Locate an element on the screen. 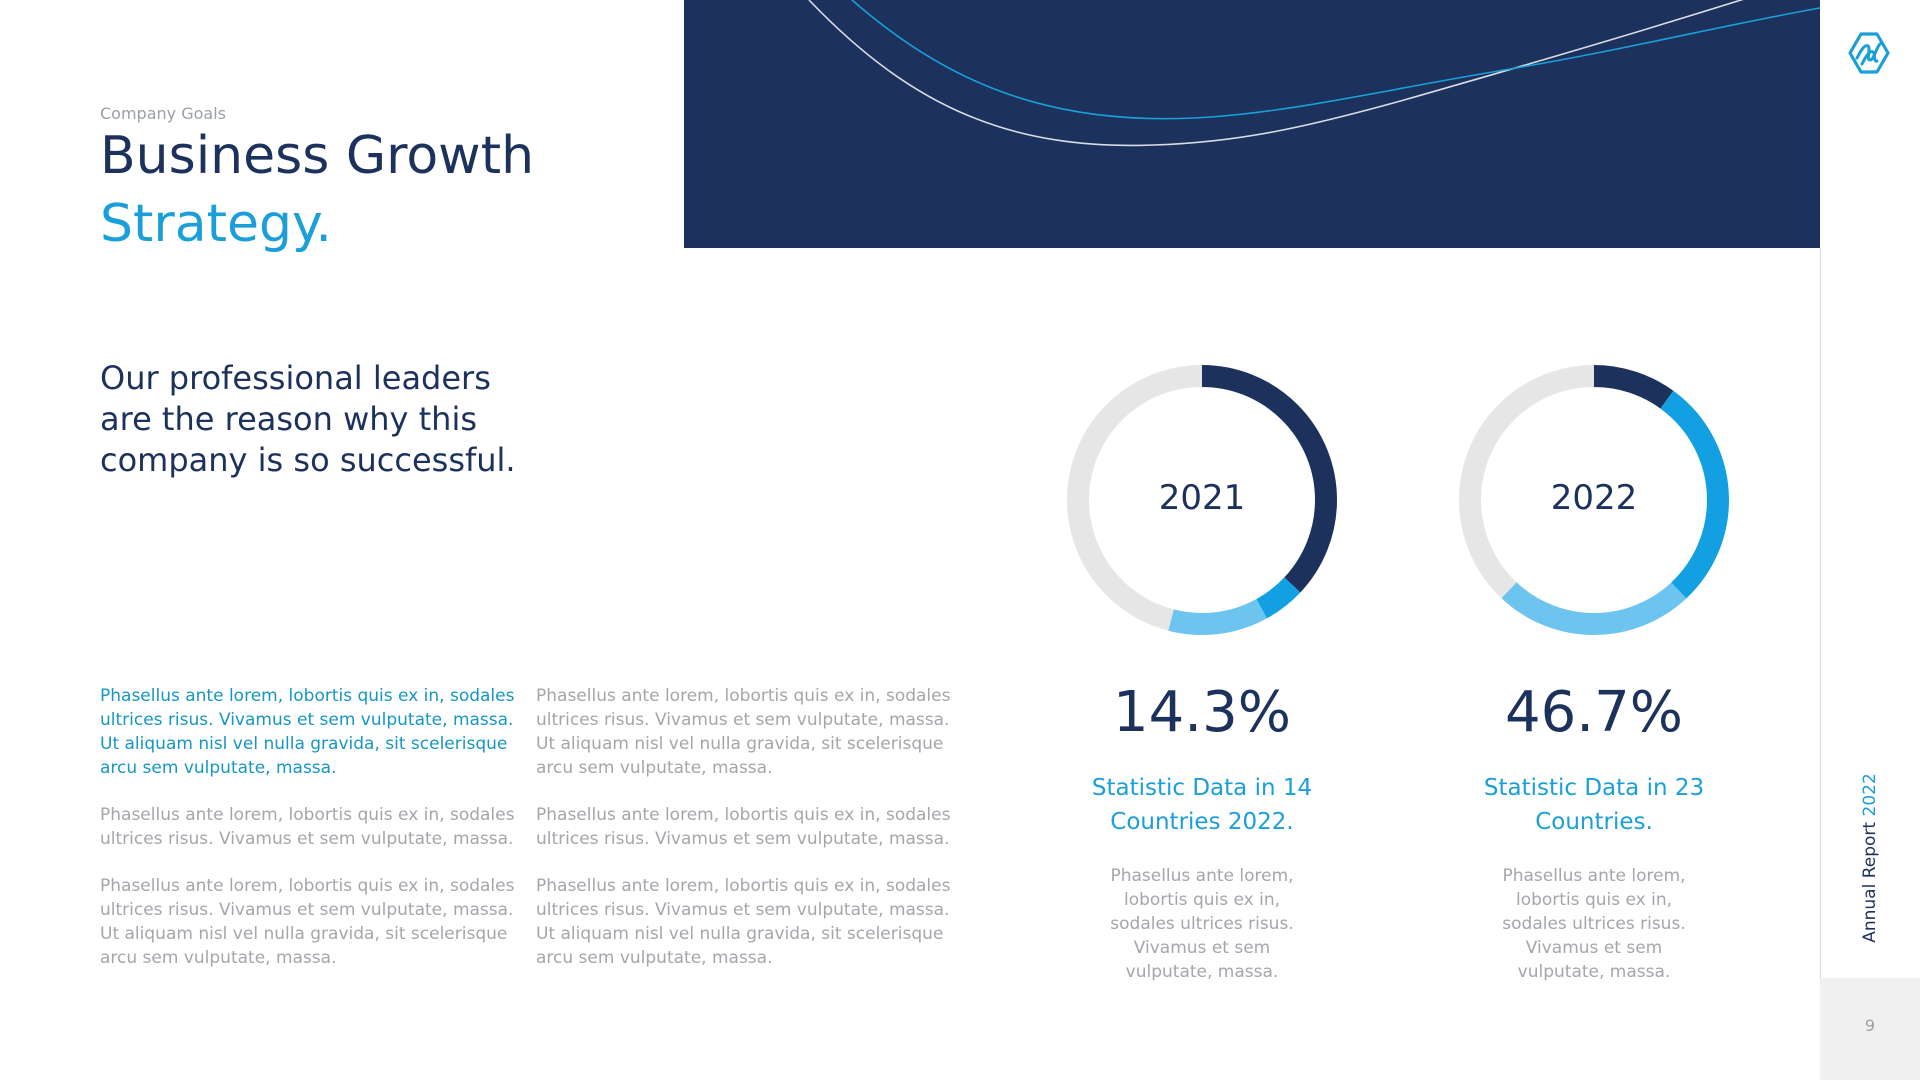  rail-footer is located at coordinates (1870, 1029).